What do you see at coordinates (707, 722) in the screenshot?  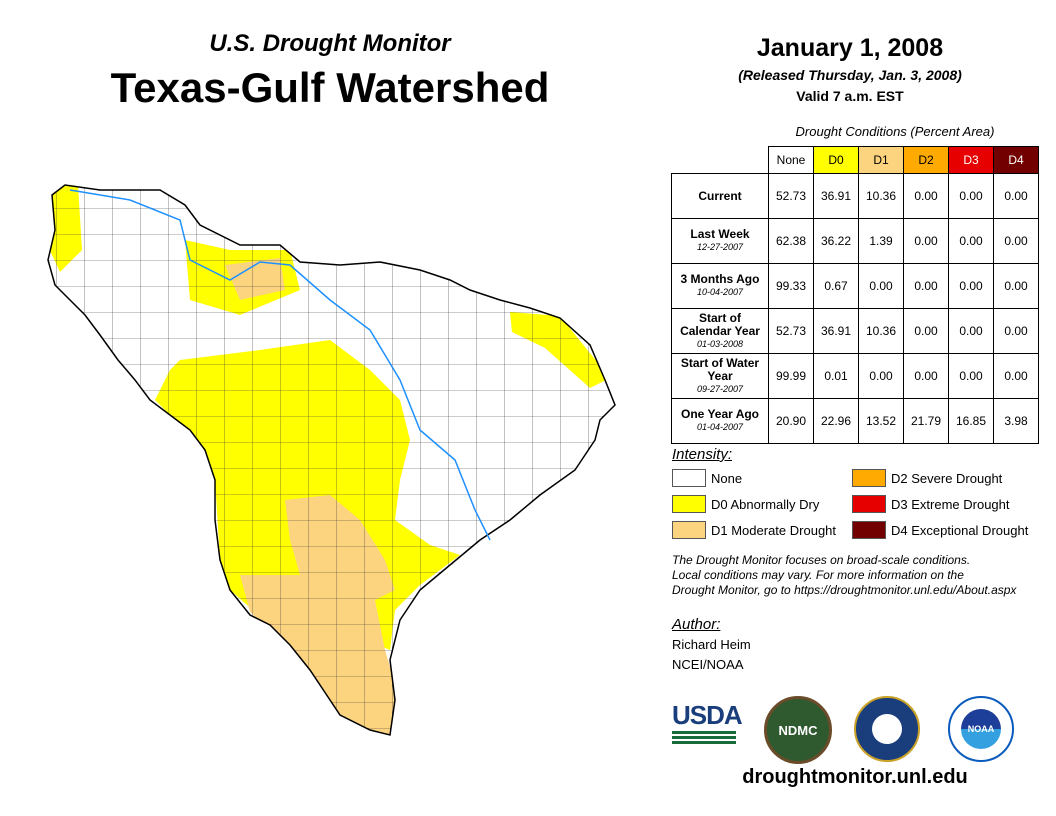 I see `usda-logo: USDA` at bounding box center [707, 722].